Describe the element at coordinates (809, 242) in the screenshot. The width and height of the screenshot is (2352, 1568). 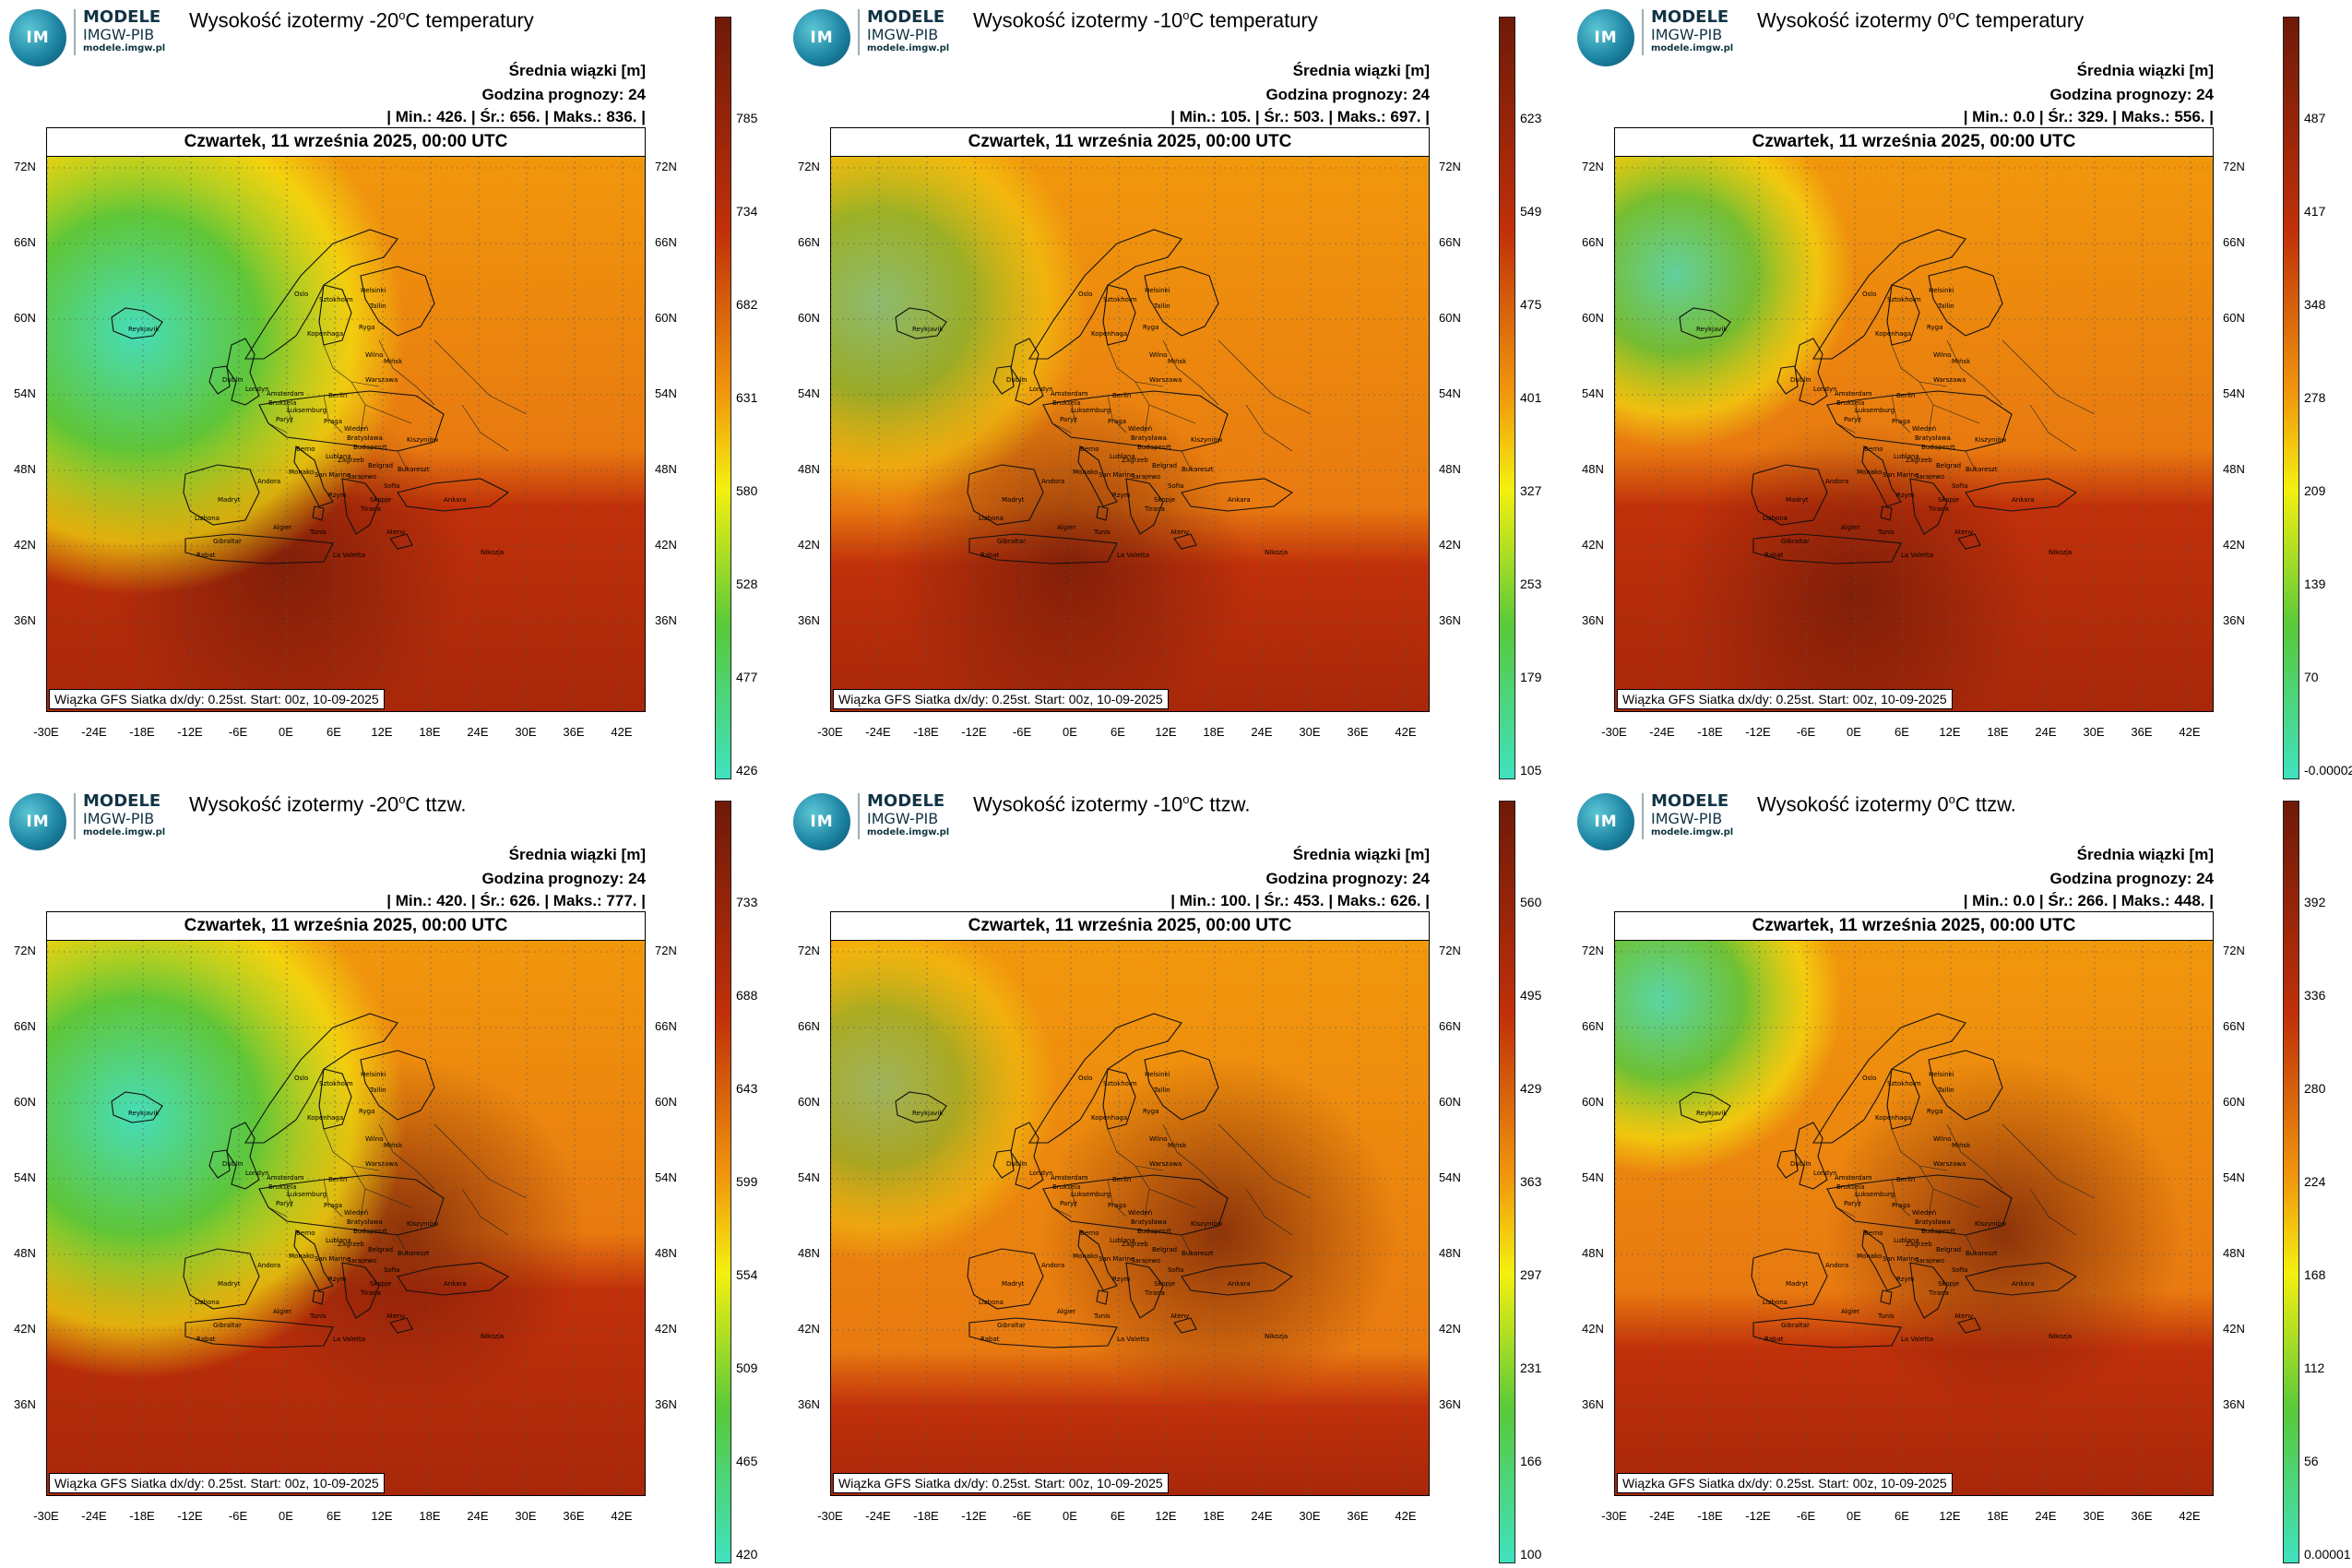
I see `lat-tick-left: 66N` at that location.